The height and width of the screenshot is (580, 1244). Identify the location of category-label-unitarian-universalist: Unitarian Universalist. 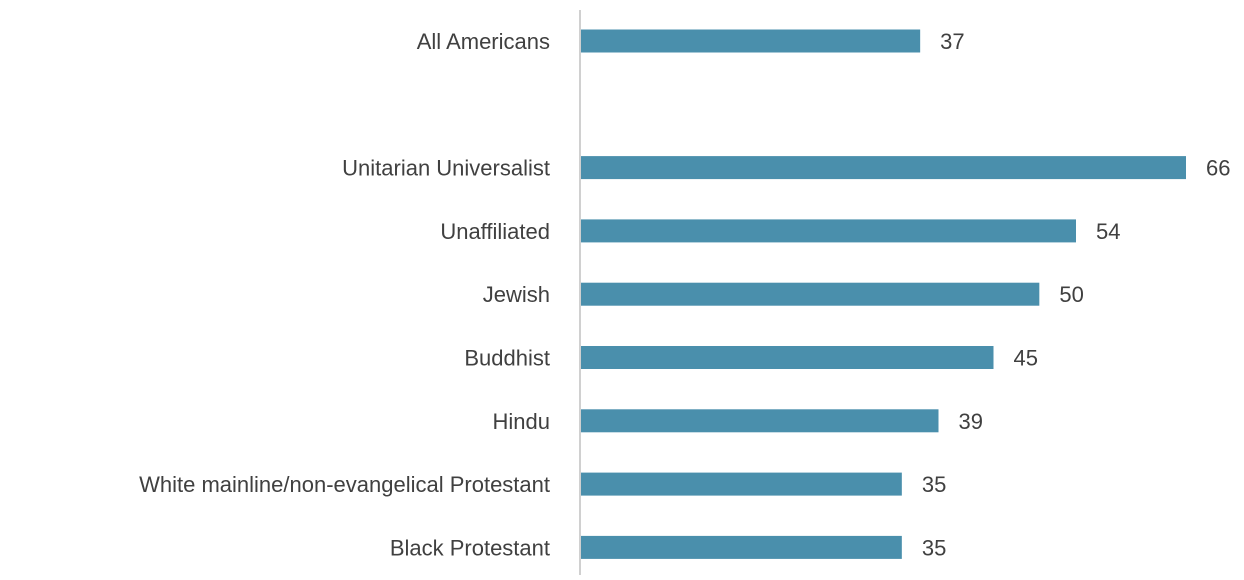
(446, 168).